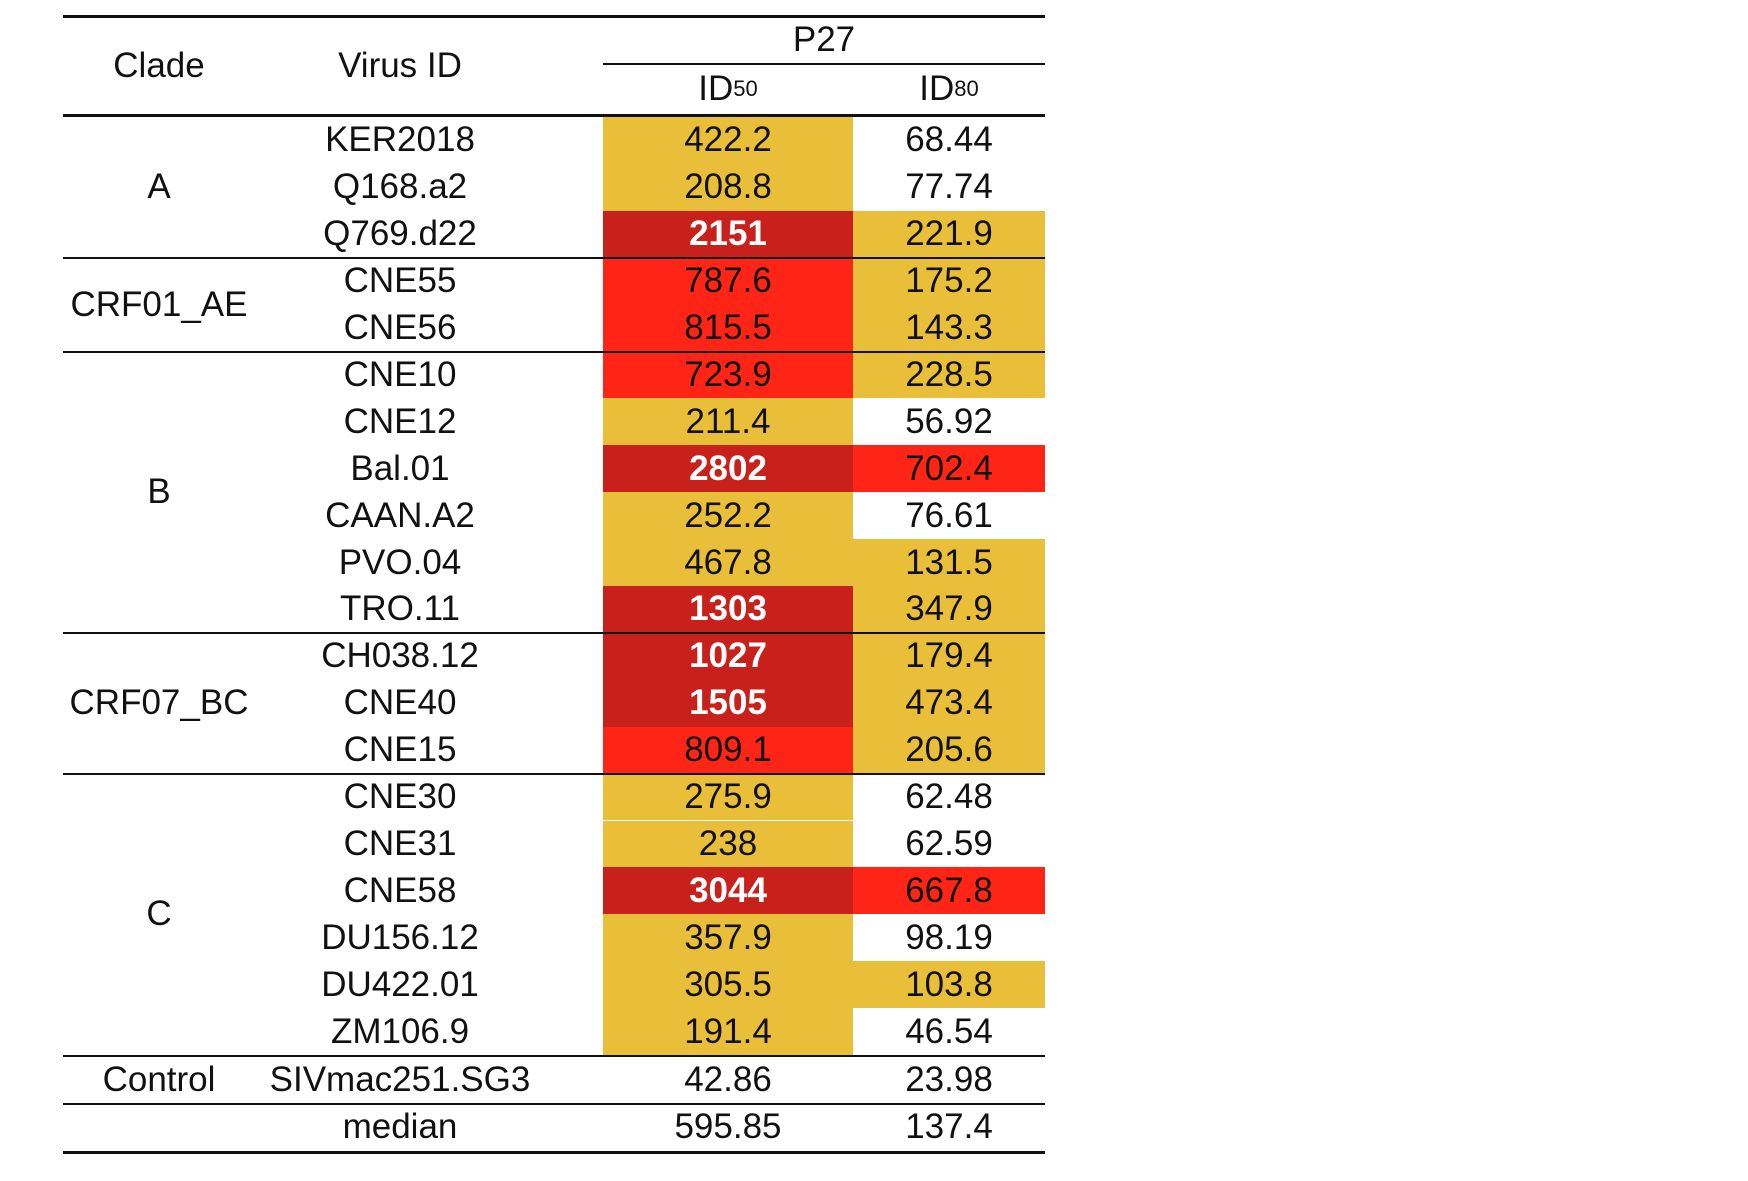 The image size is (1748, 1181). I want to click on virus-id-cell: CNE30, so click(400, 797).